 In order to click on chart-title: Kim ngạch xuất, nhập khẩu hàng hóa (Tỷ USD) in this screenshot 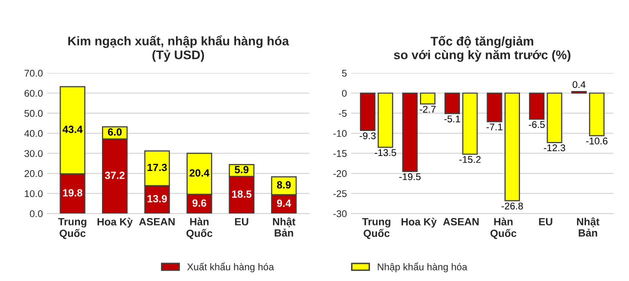, I will do `click(179, 48)`.